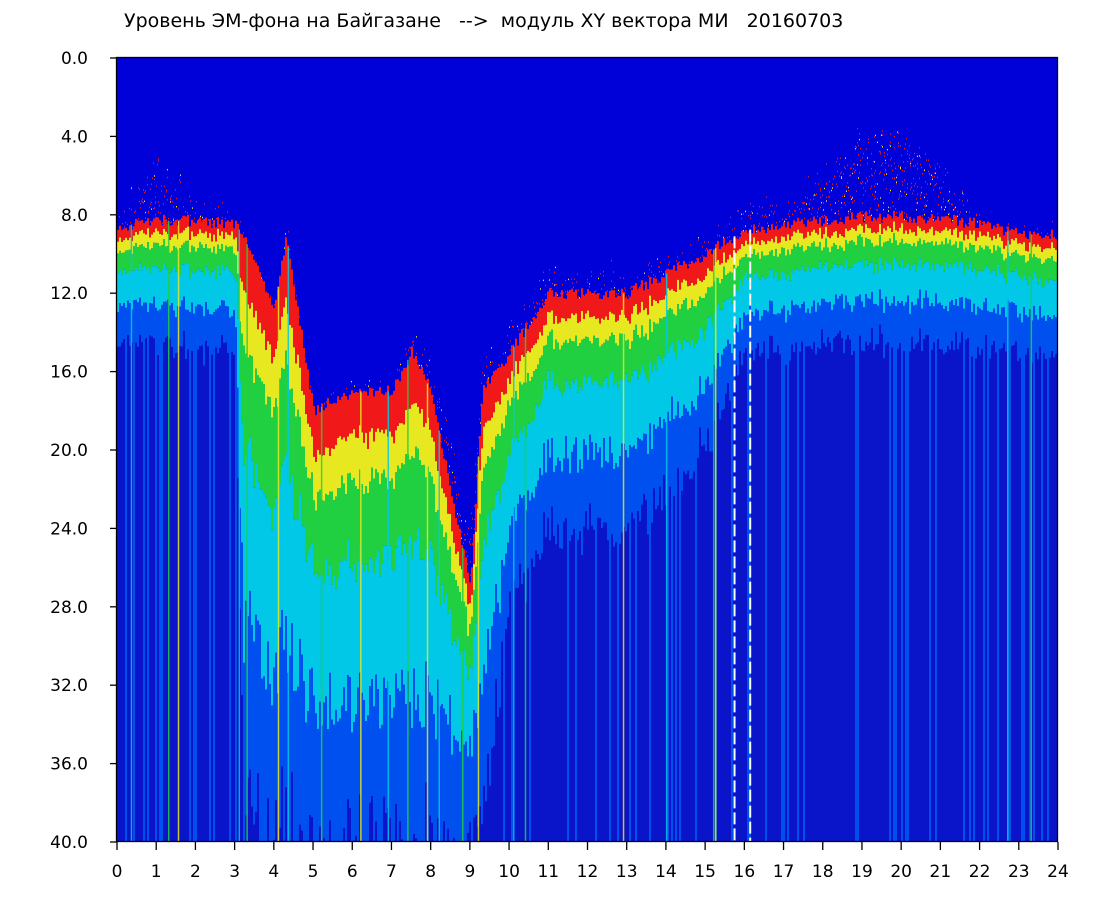 The height and width of the screenshot is (900, 1096). What do you see at coordinates (69, 765) in the screenshot?
I see `y-tick-label: 36.0` at bounding box center [69, 765].